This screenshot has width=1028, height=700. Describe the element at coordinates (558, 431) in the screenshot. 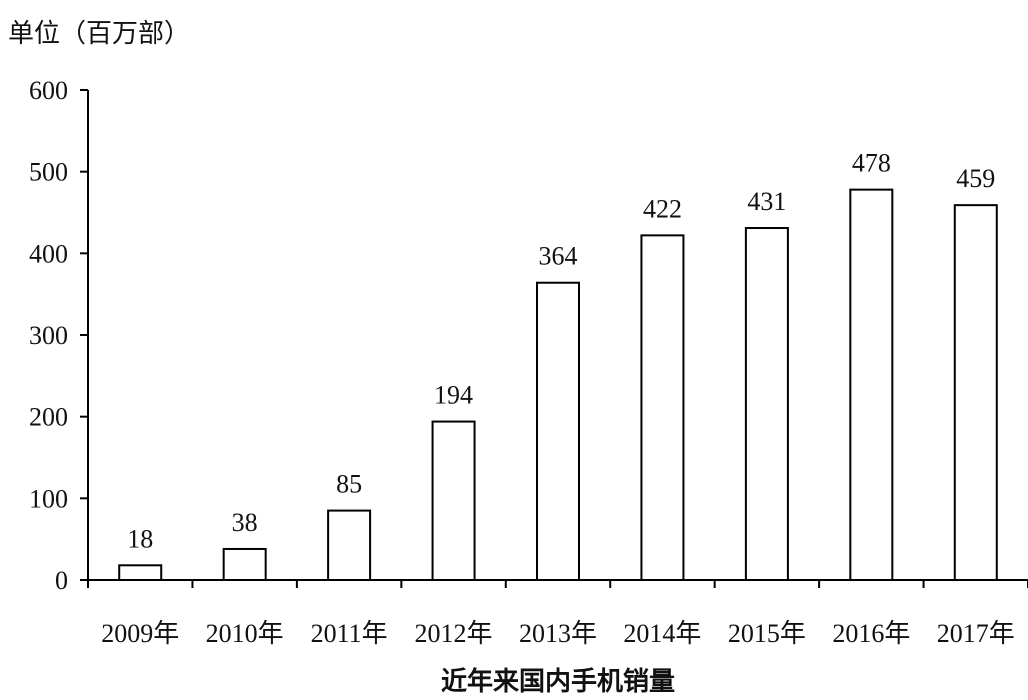

I see `bar-2013年` at that location.